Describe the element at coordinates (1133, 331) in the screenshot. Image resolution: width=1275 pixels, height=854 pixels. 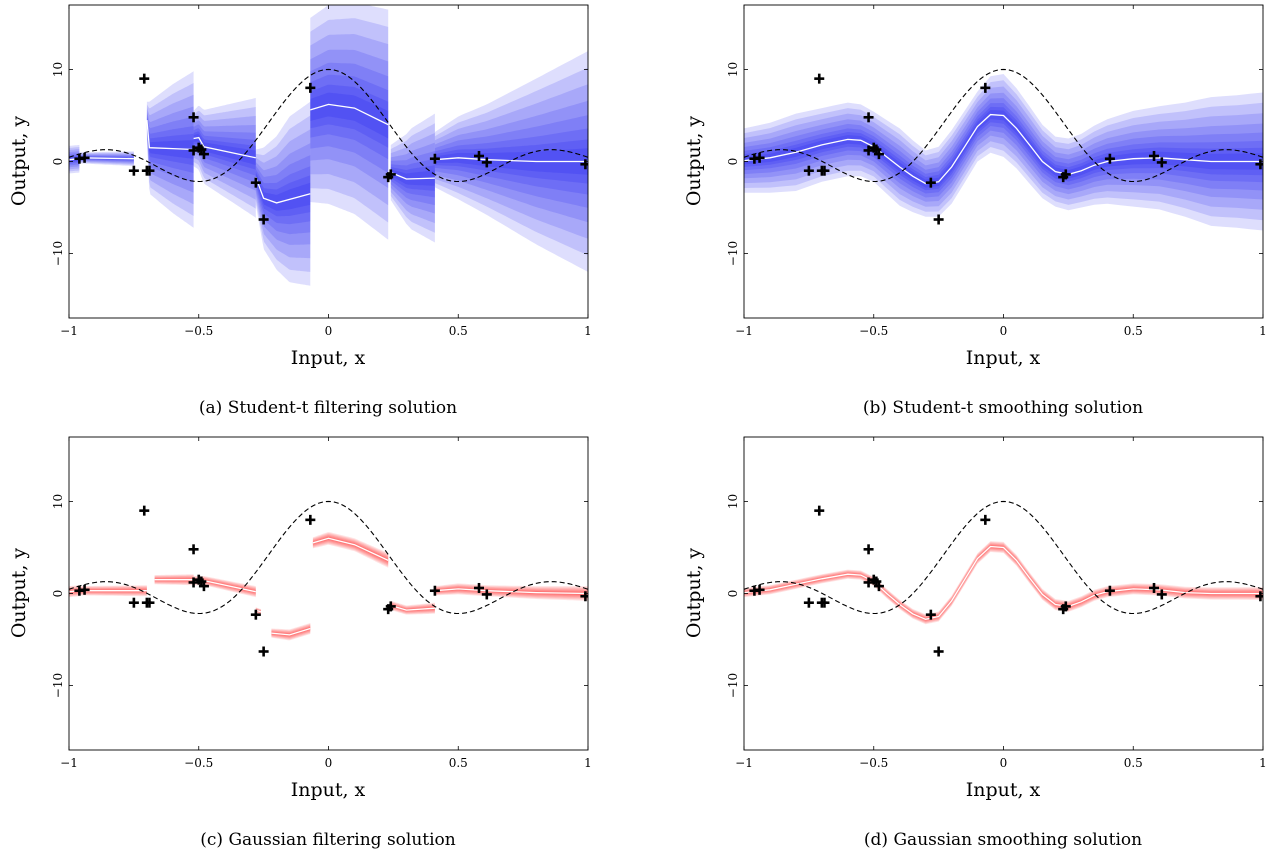
I see `x-tick-label: 0.5` at that location.